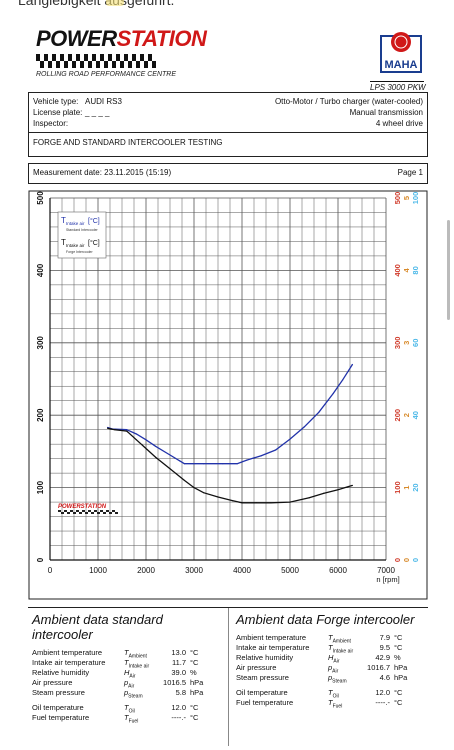 The height and width of the screenshot is (750, 454). What do you see at coordinates (97, 627) in the screenshot?
I see `ambient-standard-title: Ambient data standard intercooler` at bounding box center [97, 627].